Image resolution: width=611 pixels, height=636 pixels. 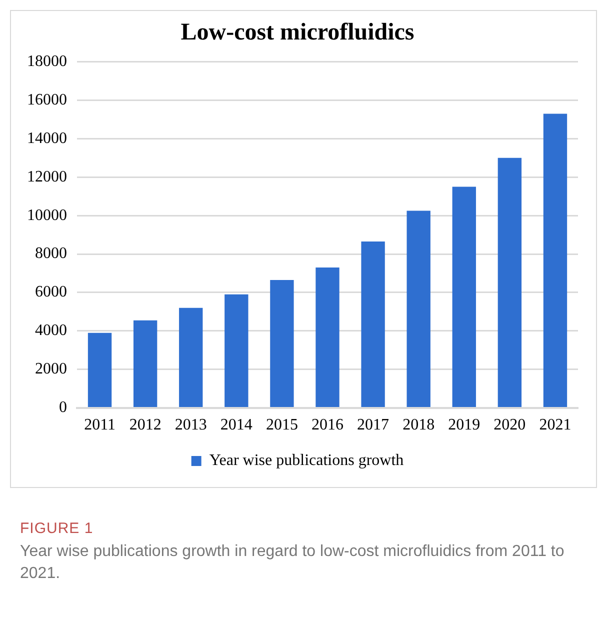 What do you see at coordinates (47, 138) in the screenshot?
I see `y-tick-label: 14000` at bounding box center [47, 138].